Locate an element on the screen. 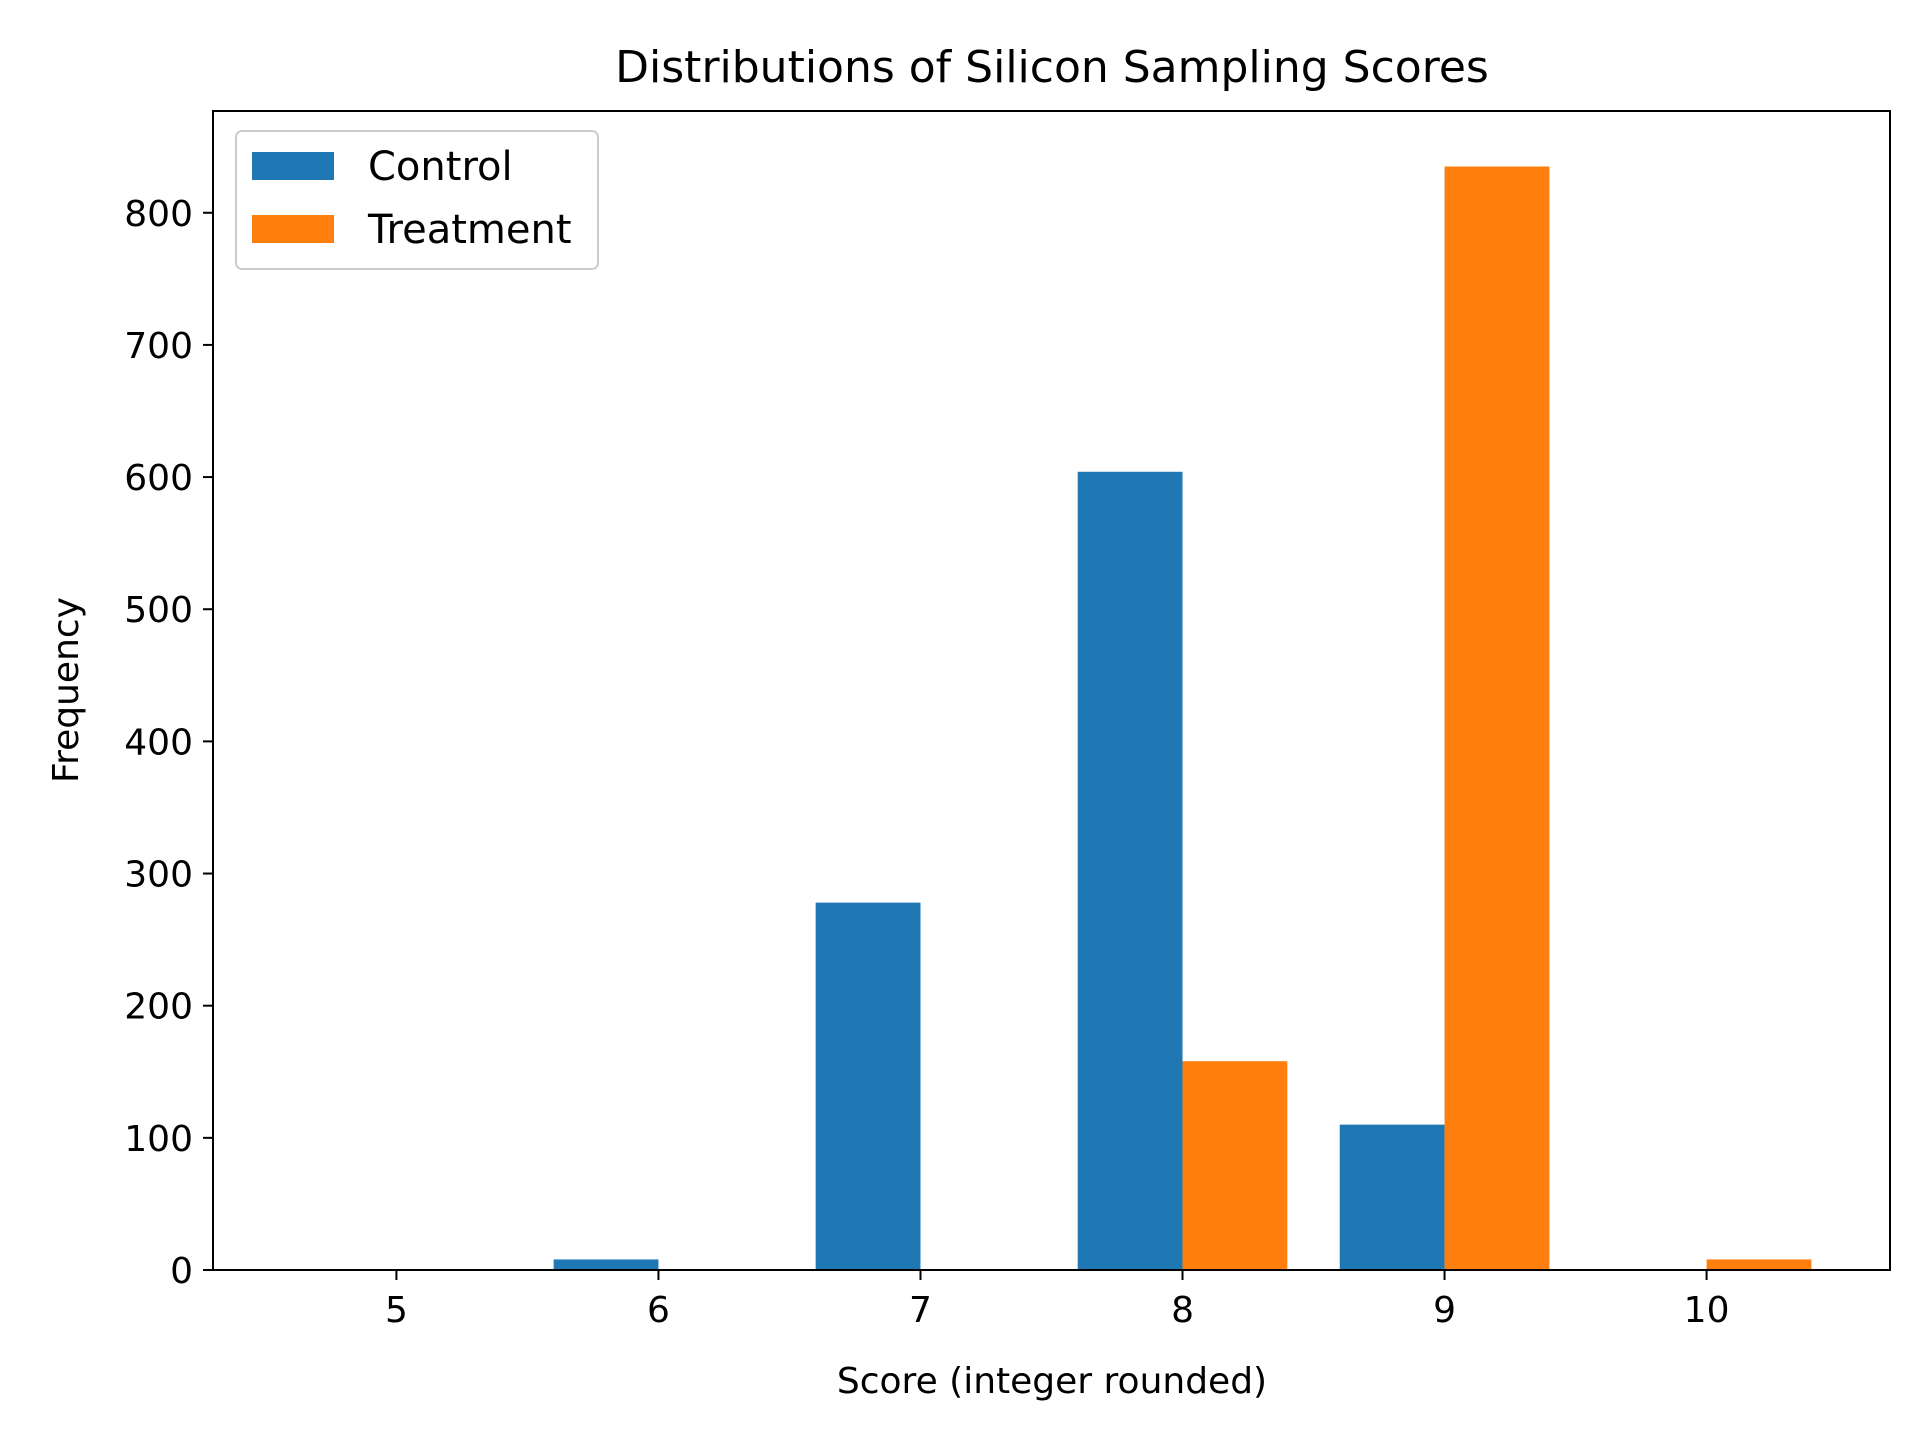 This screenshot has width=1920, height=1440. chart-title: Distributions of Silicon Sampling Scores is located at coordinates (1052, 67).